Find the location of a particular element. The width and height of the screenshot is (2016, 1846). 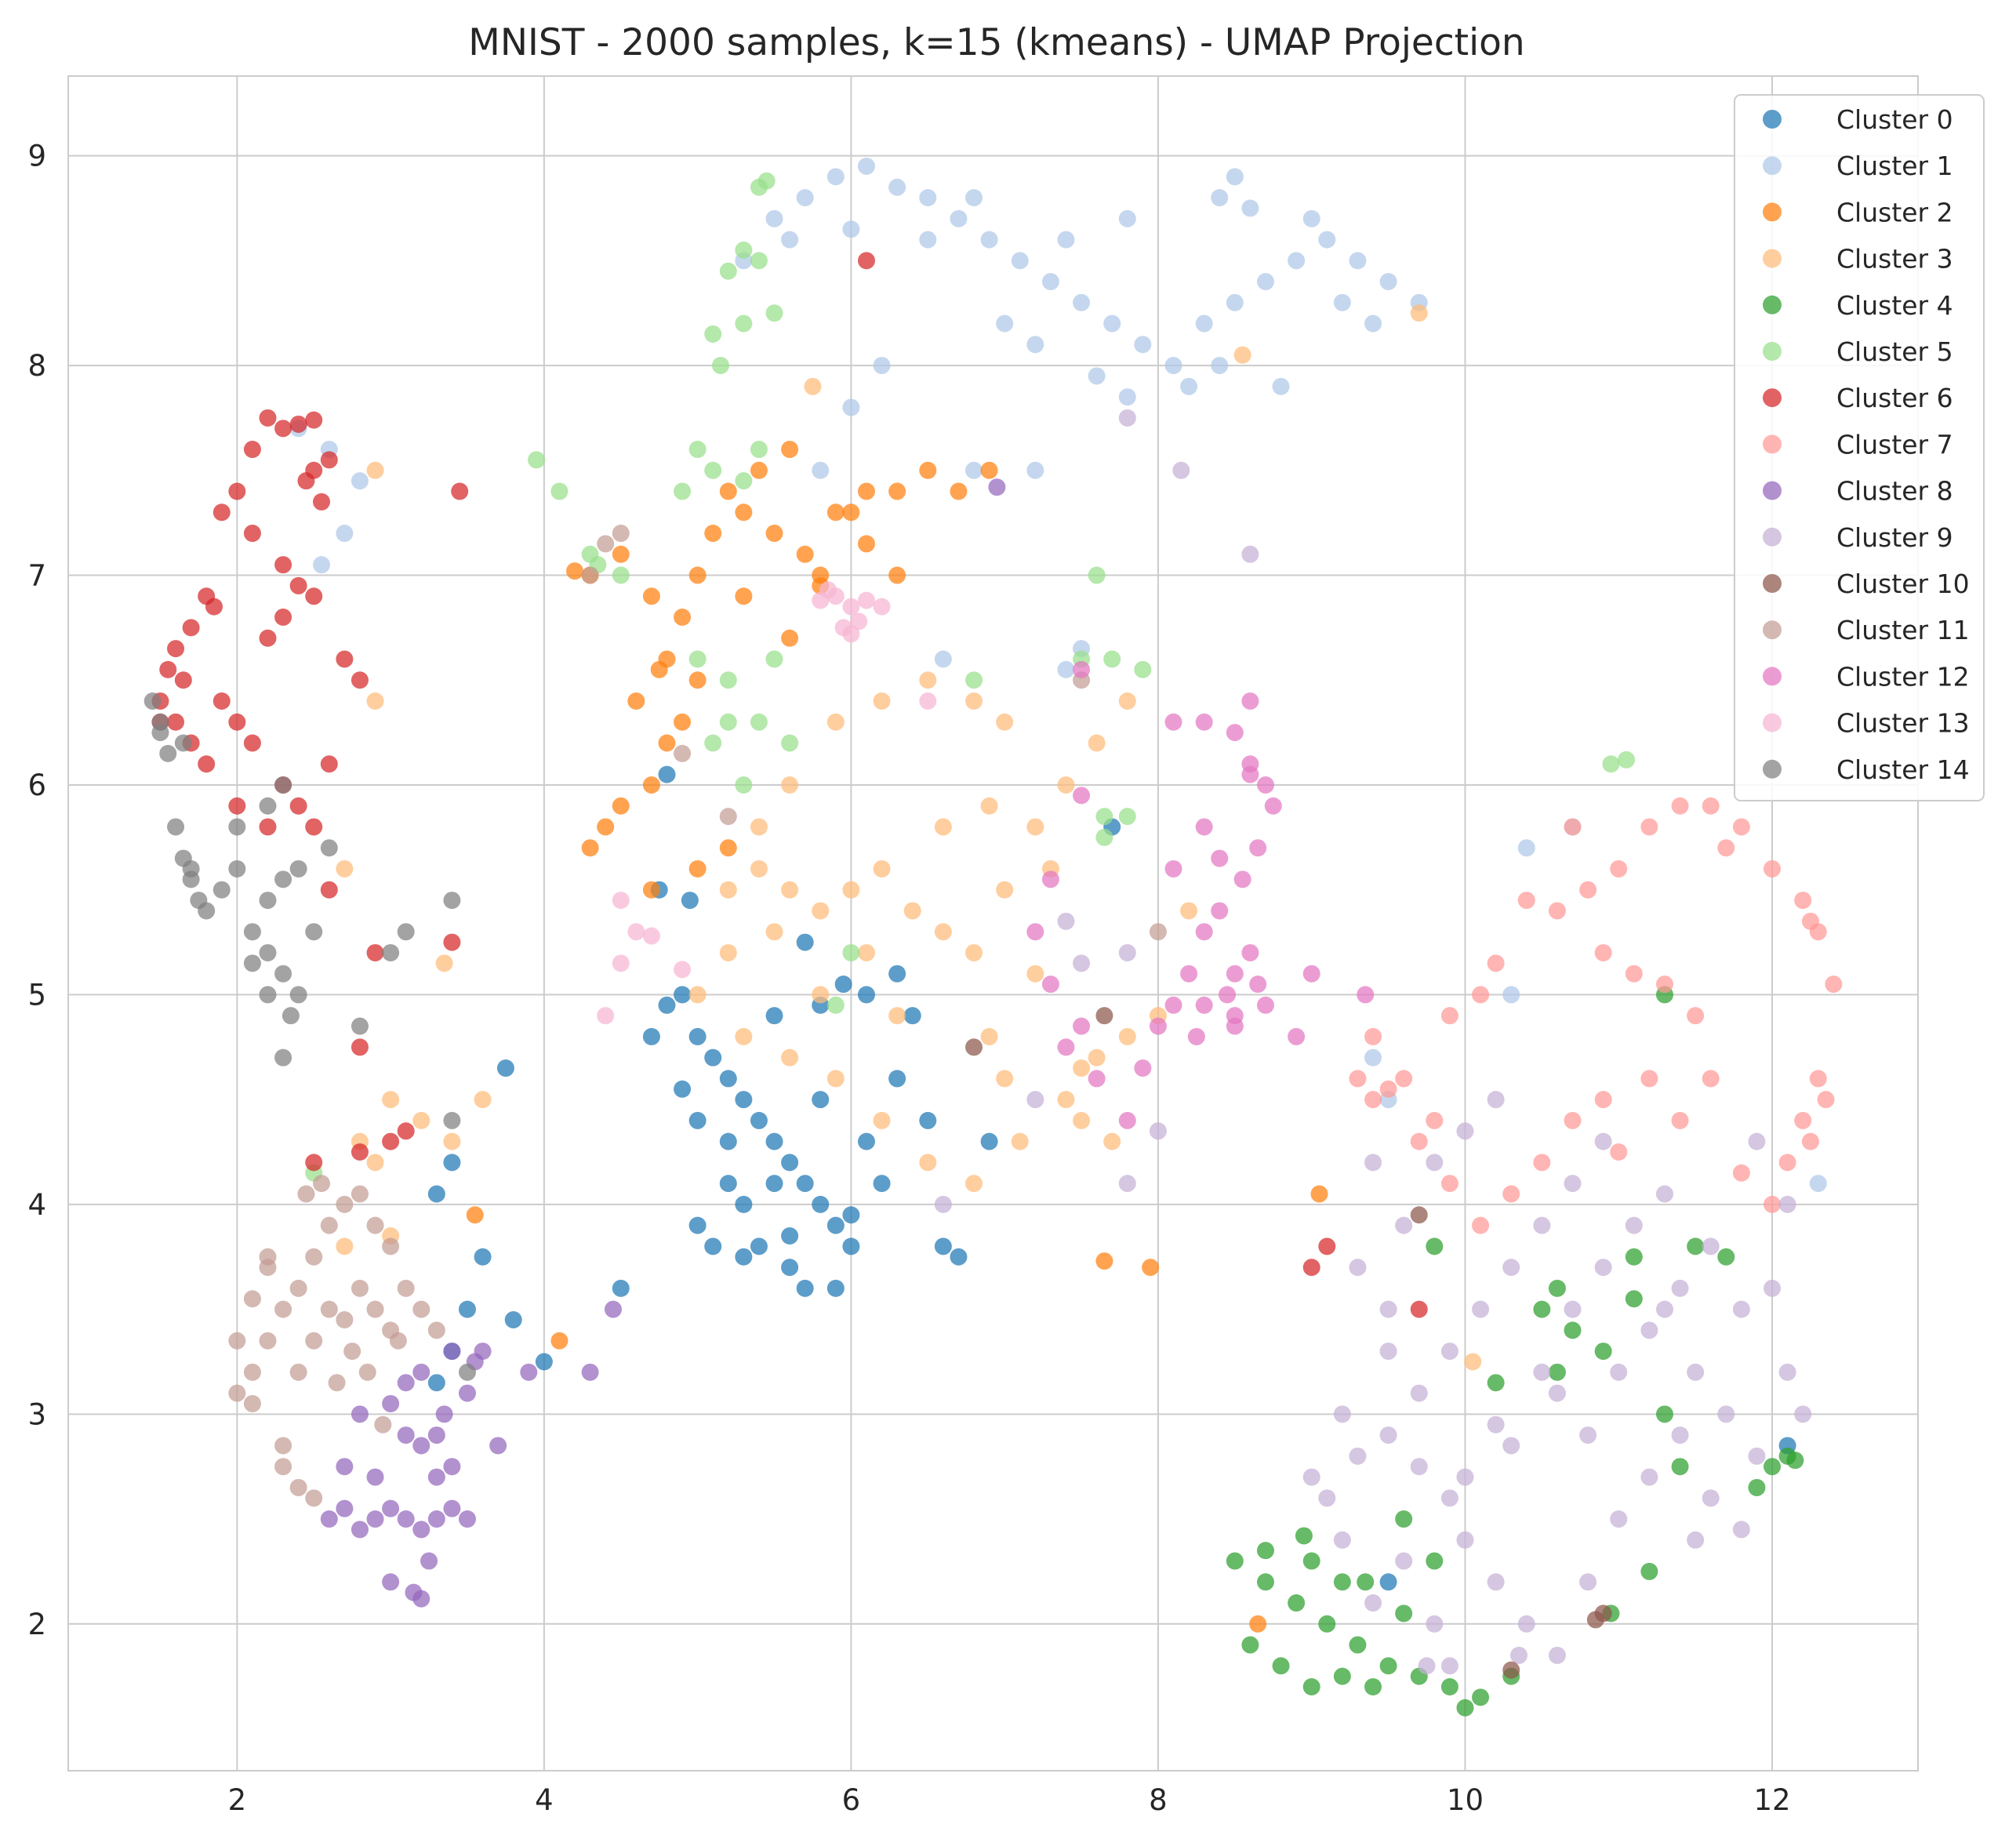

y-tick-label: 9 is located at coordinates (36, 156).